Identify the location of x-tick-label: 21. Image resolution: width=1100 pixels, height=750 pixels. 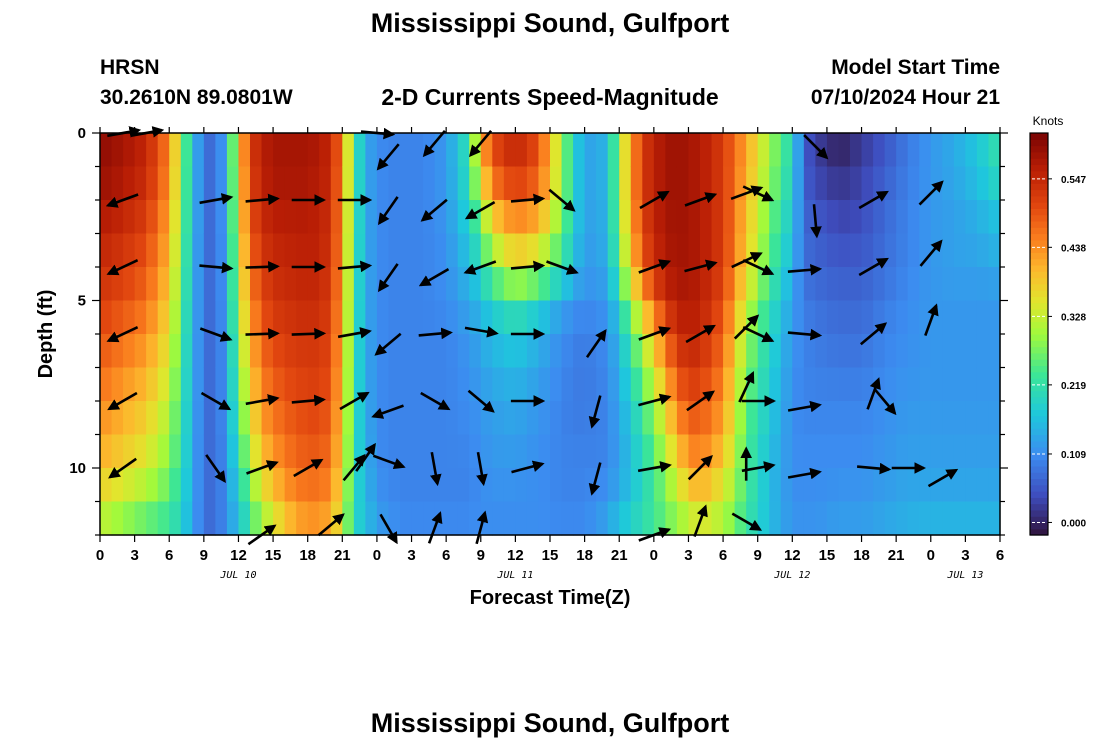
(619, 555).